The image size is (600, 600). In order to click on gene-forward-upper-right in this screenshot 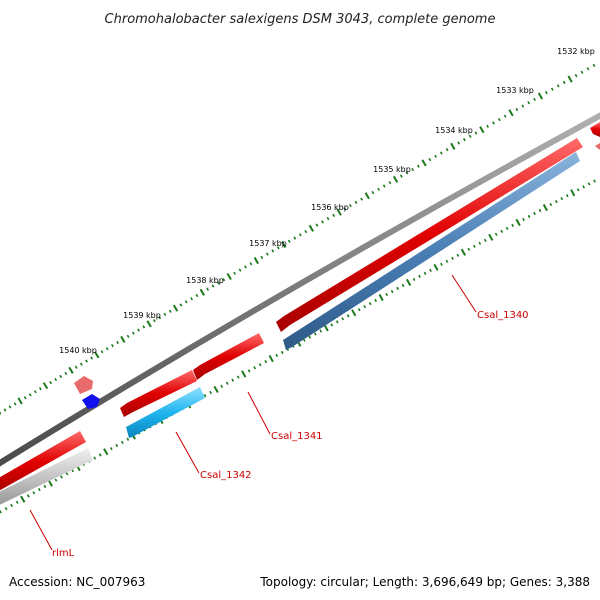, I will do `click(595, 129)`.